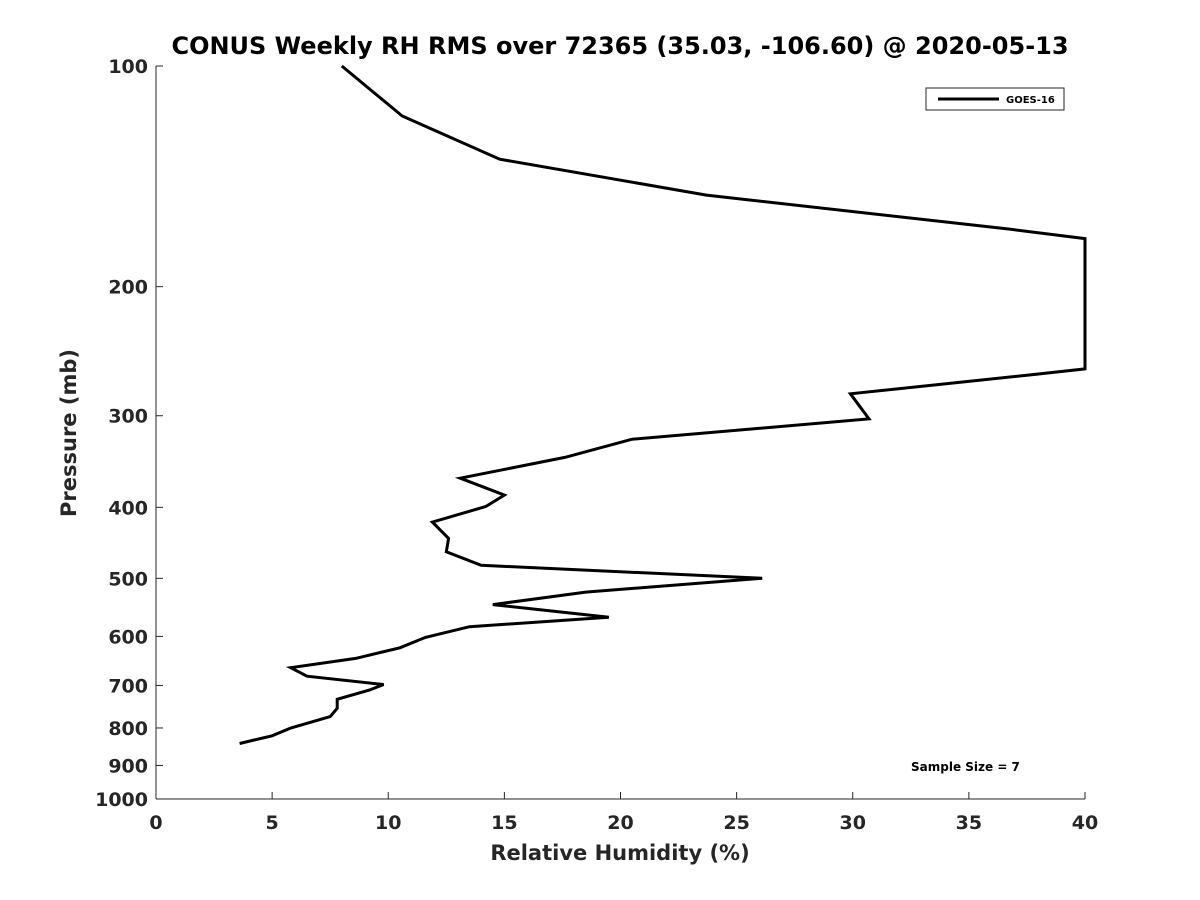 The height and width of the screenshot is (900, 1200). What do you see at coordinates (128, 579) in the screenshot?
I see `y-tick-label: 500` at bounding box center [128, 579].